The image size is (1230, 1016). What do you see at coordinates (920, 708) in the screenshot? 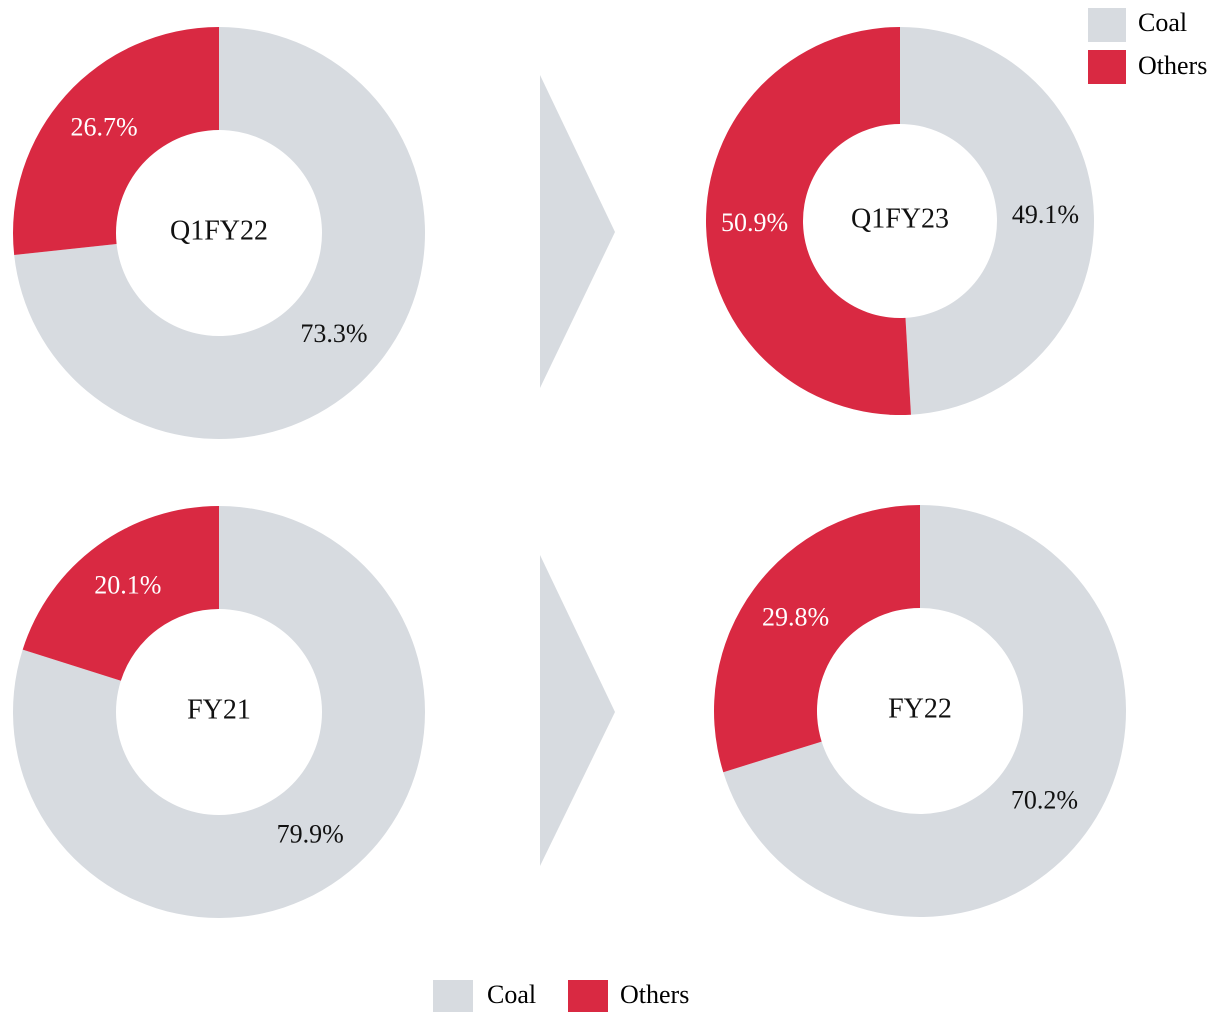
I see `donut-center-label: FY22` at bounding box center [920, 708].